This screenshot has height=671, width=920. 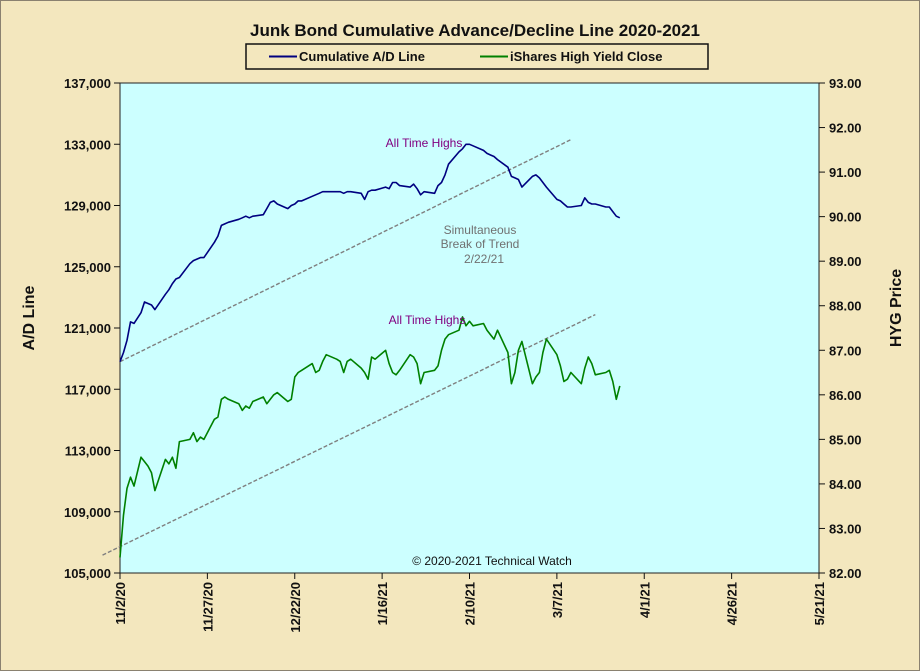 What do you see at coordinates (845, 573) in the screenshot?
I see `y-right-tick-label: 82.00` at bounding box center [845, 573].